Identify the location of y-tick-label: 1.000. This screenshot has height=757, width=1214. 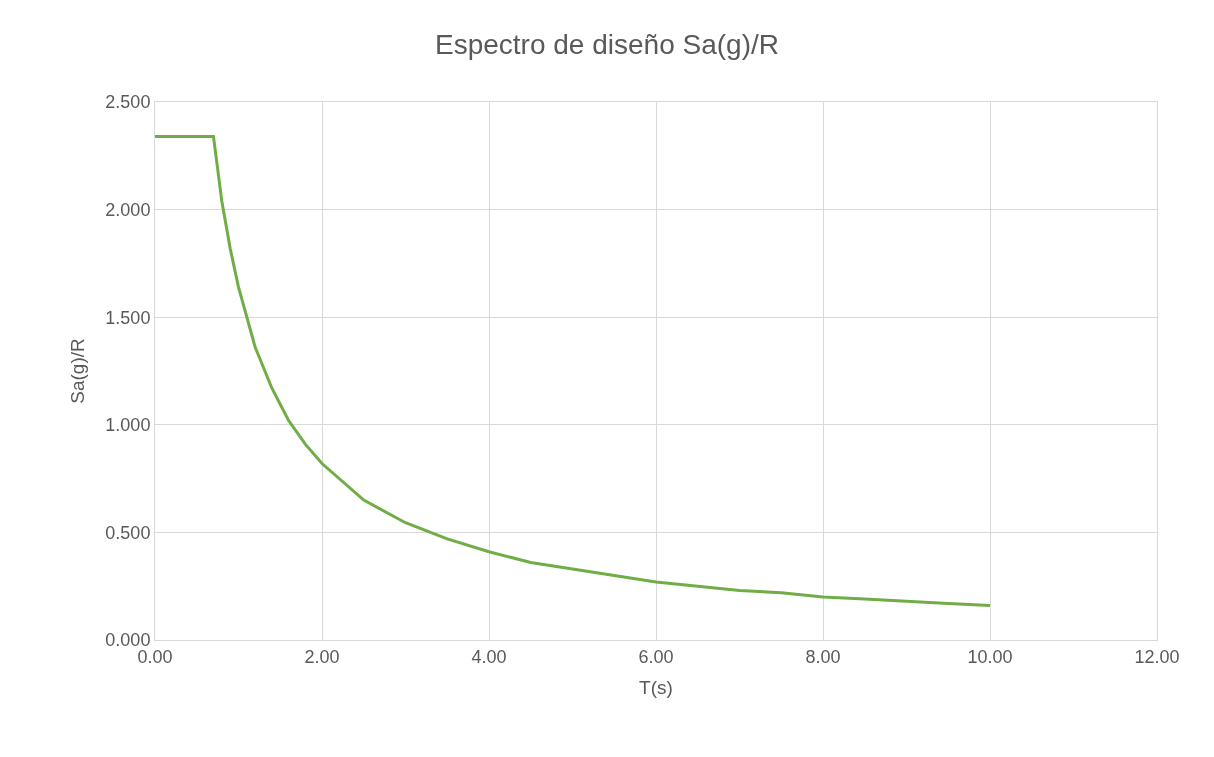
(128, 425).